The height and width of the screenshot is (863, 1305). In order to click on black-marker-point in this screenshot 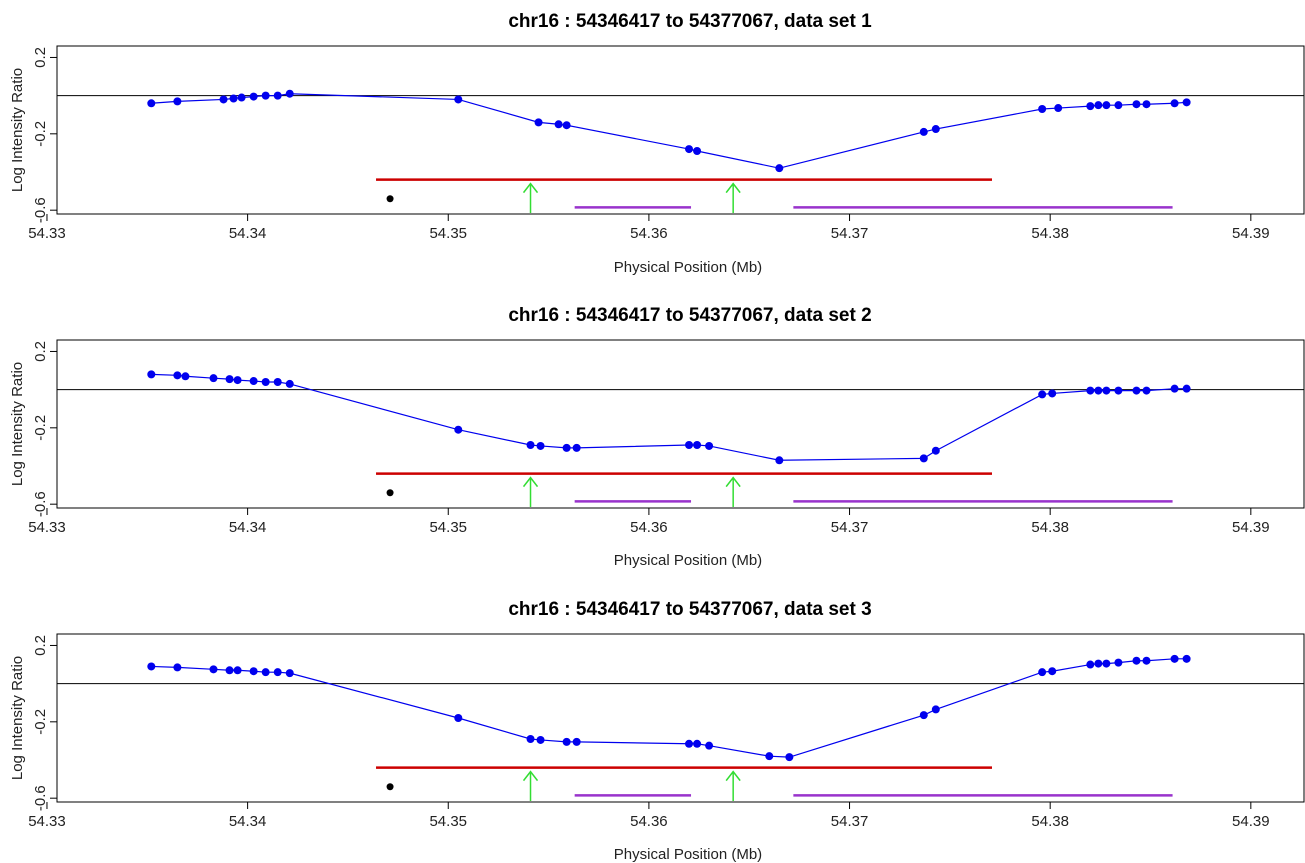, I will do `click(390, 493)`.